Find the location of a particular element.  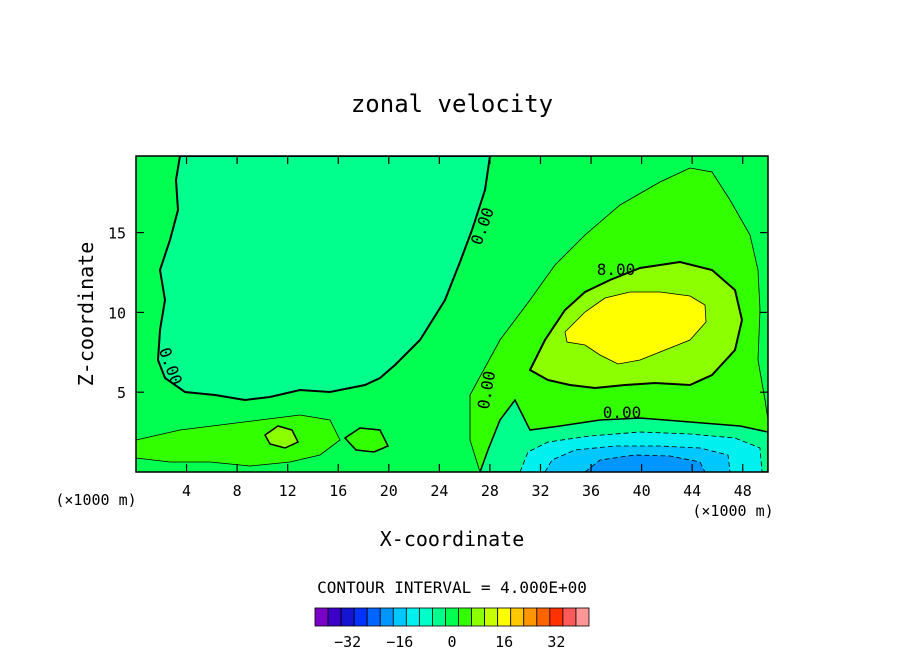

y-tick-label: 5 is located at coordinates (121, 393).